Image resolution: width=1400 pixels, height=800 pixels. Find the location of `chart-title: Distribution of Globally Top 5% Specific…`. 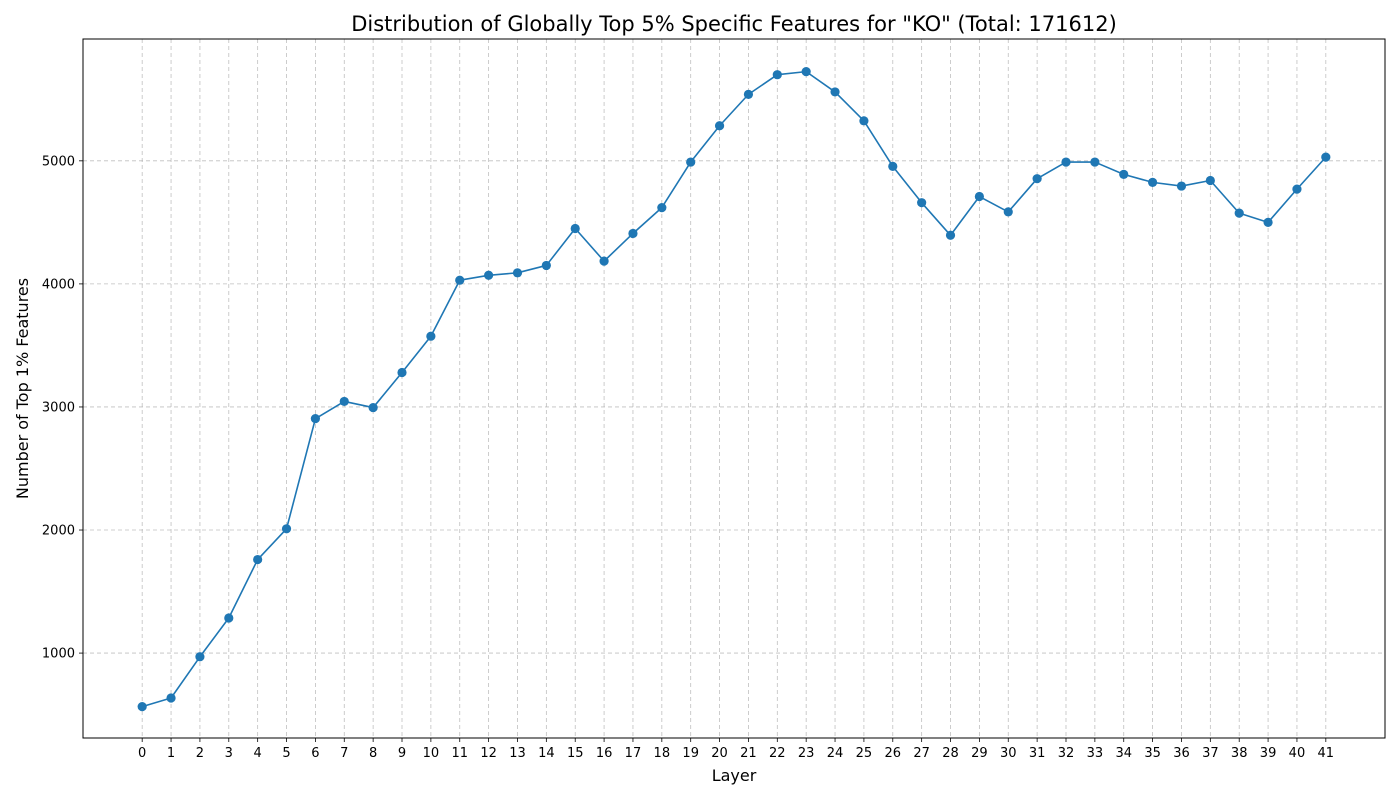

chart-title: Distribution of Globally Top 5% Specific… is located at coordinates (734, 24).